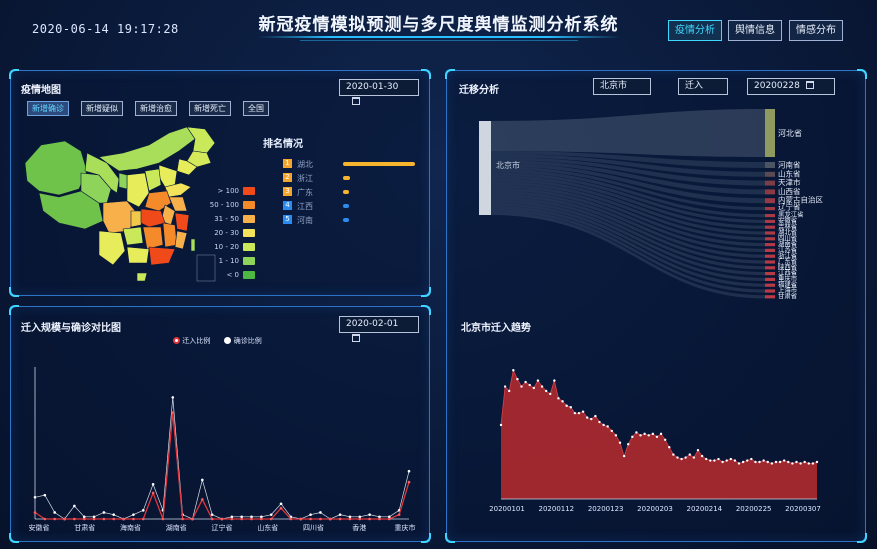  I want to click on map-region-ningxia, so click(123, 181).